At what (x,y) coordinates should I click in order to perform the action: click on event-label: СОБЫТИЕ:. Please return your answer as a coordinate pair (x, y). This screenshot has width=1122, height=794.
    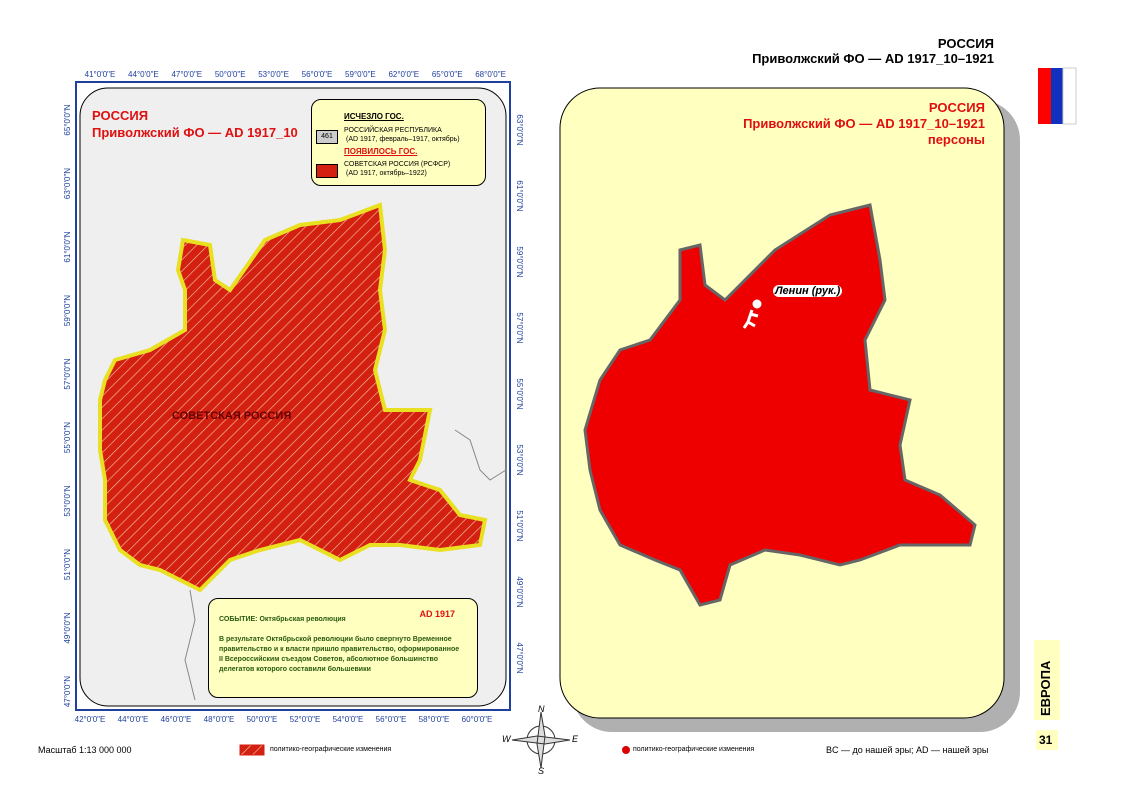
    Looking at the image, I should click on (238, 619).